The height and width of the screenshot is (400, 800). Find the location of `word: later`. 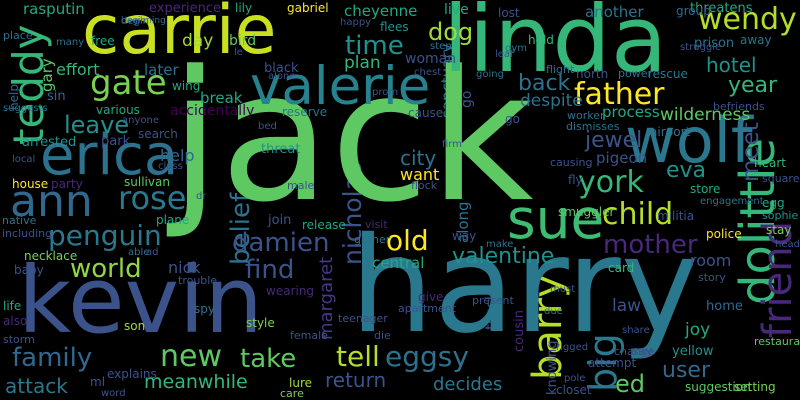

word: later is located at coordinates (161, 70).